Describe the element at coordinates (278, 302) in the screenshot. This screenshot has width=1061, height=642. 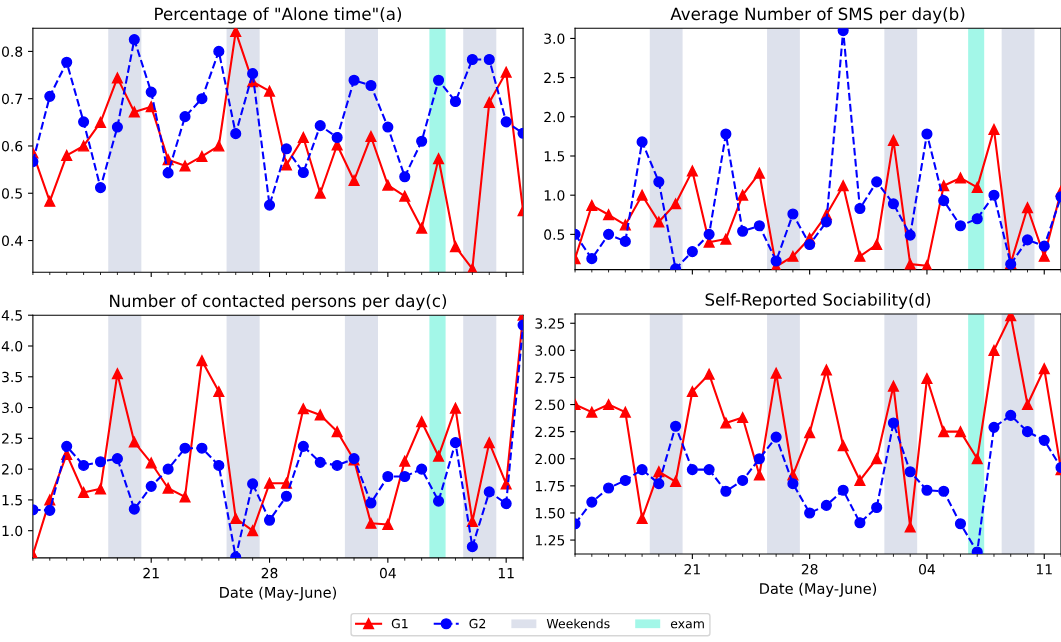
I see `chart-title: Number of contacted persons per day(c)` at that location.